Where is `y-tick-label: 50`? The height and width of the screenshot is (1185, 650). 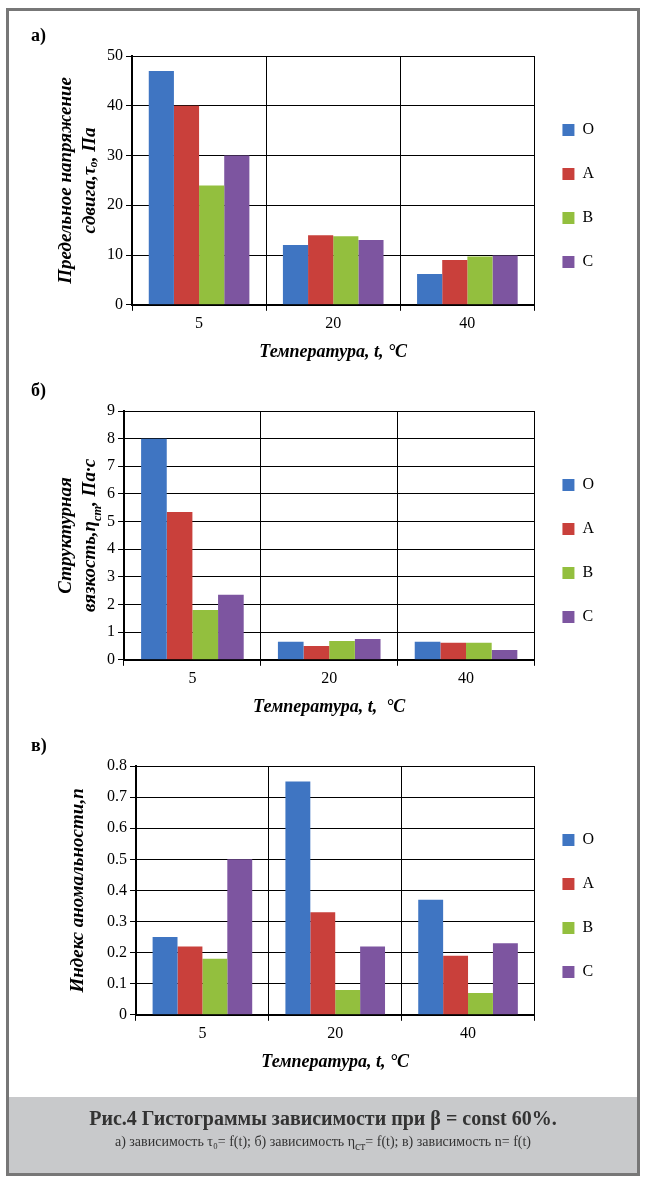 y-tick-label: 50 is located at coordinates (115, 55).